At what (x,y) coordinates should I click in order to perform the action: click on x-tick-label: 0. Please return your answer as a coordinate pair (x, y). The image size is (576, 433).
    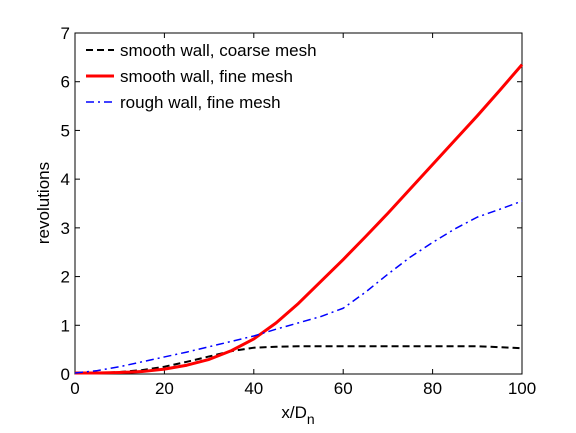
    Looking at the image, I should click on (74, 388).